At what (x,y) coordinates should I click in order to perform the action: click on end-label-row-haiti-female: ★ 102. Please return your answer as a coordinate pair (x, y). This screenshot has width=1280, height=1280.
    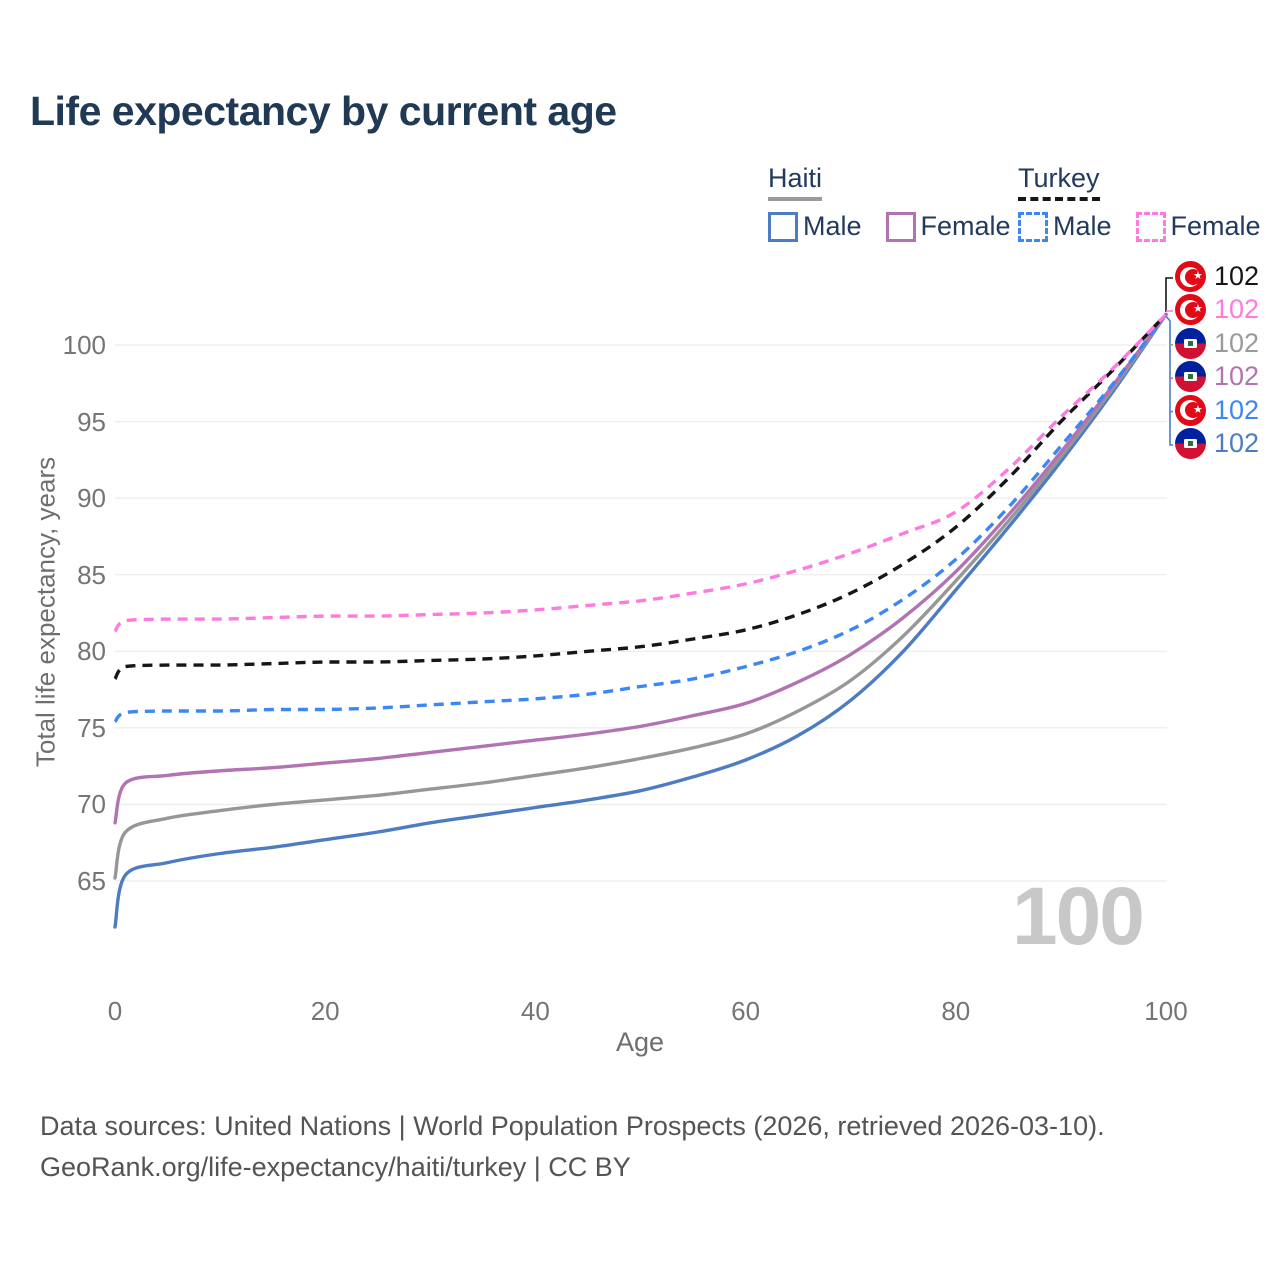
    Looking at the image, I should click on (1217, 377).